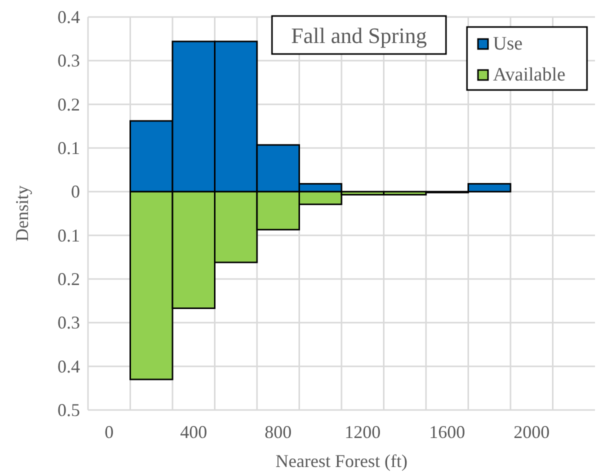 The width and height of the screenshot is (598, 475). I want to click on x-axis-title: Nearest Forest (ft), so click(342, 461).